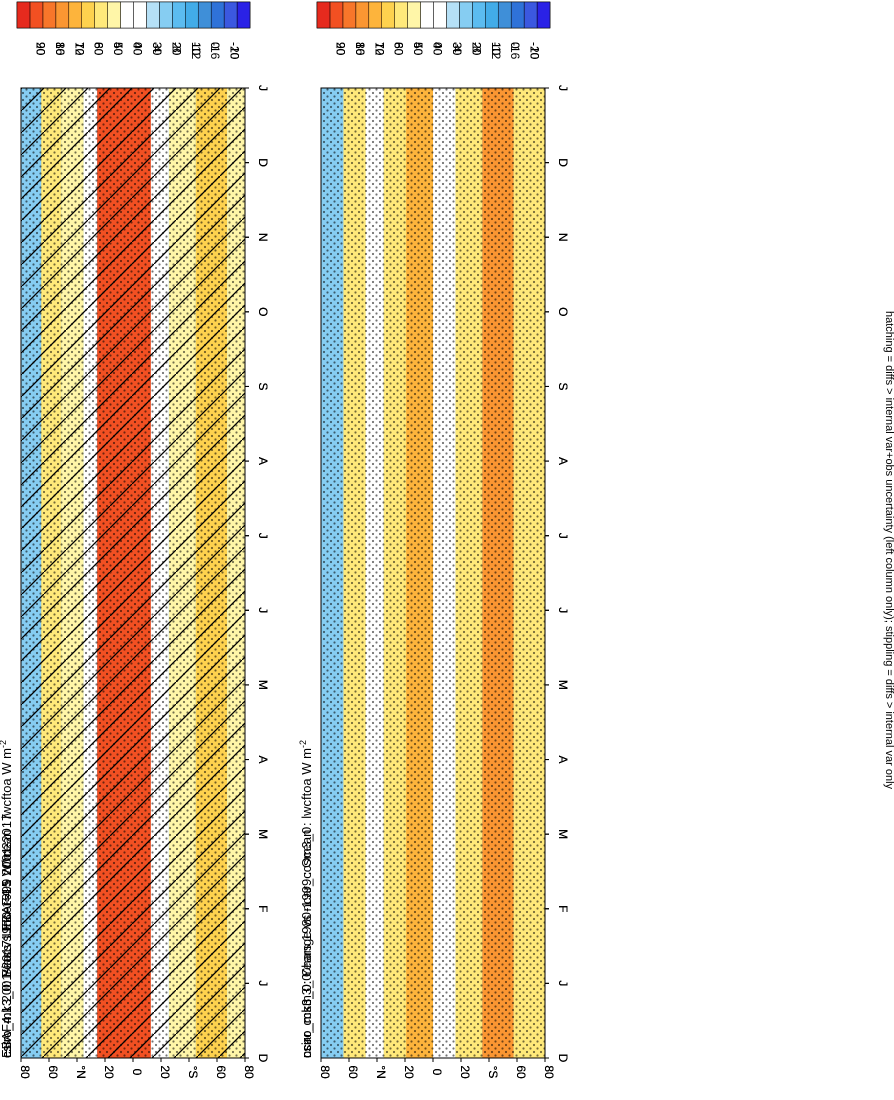 The image size is (894, 1100). Describe the element at coordinates (515, 51) in the screenshot. I see `colorbar-label: -16` at that location.